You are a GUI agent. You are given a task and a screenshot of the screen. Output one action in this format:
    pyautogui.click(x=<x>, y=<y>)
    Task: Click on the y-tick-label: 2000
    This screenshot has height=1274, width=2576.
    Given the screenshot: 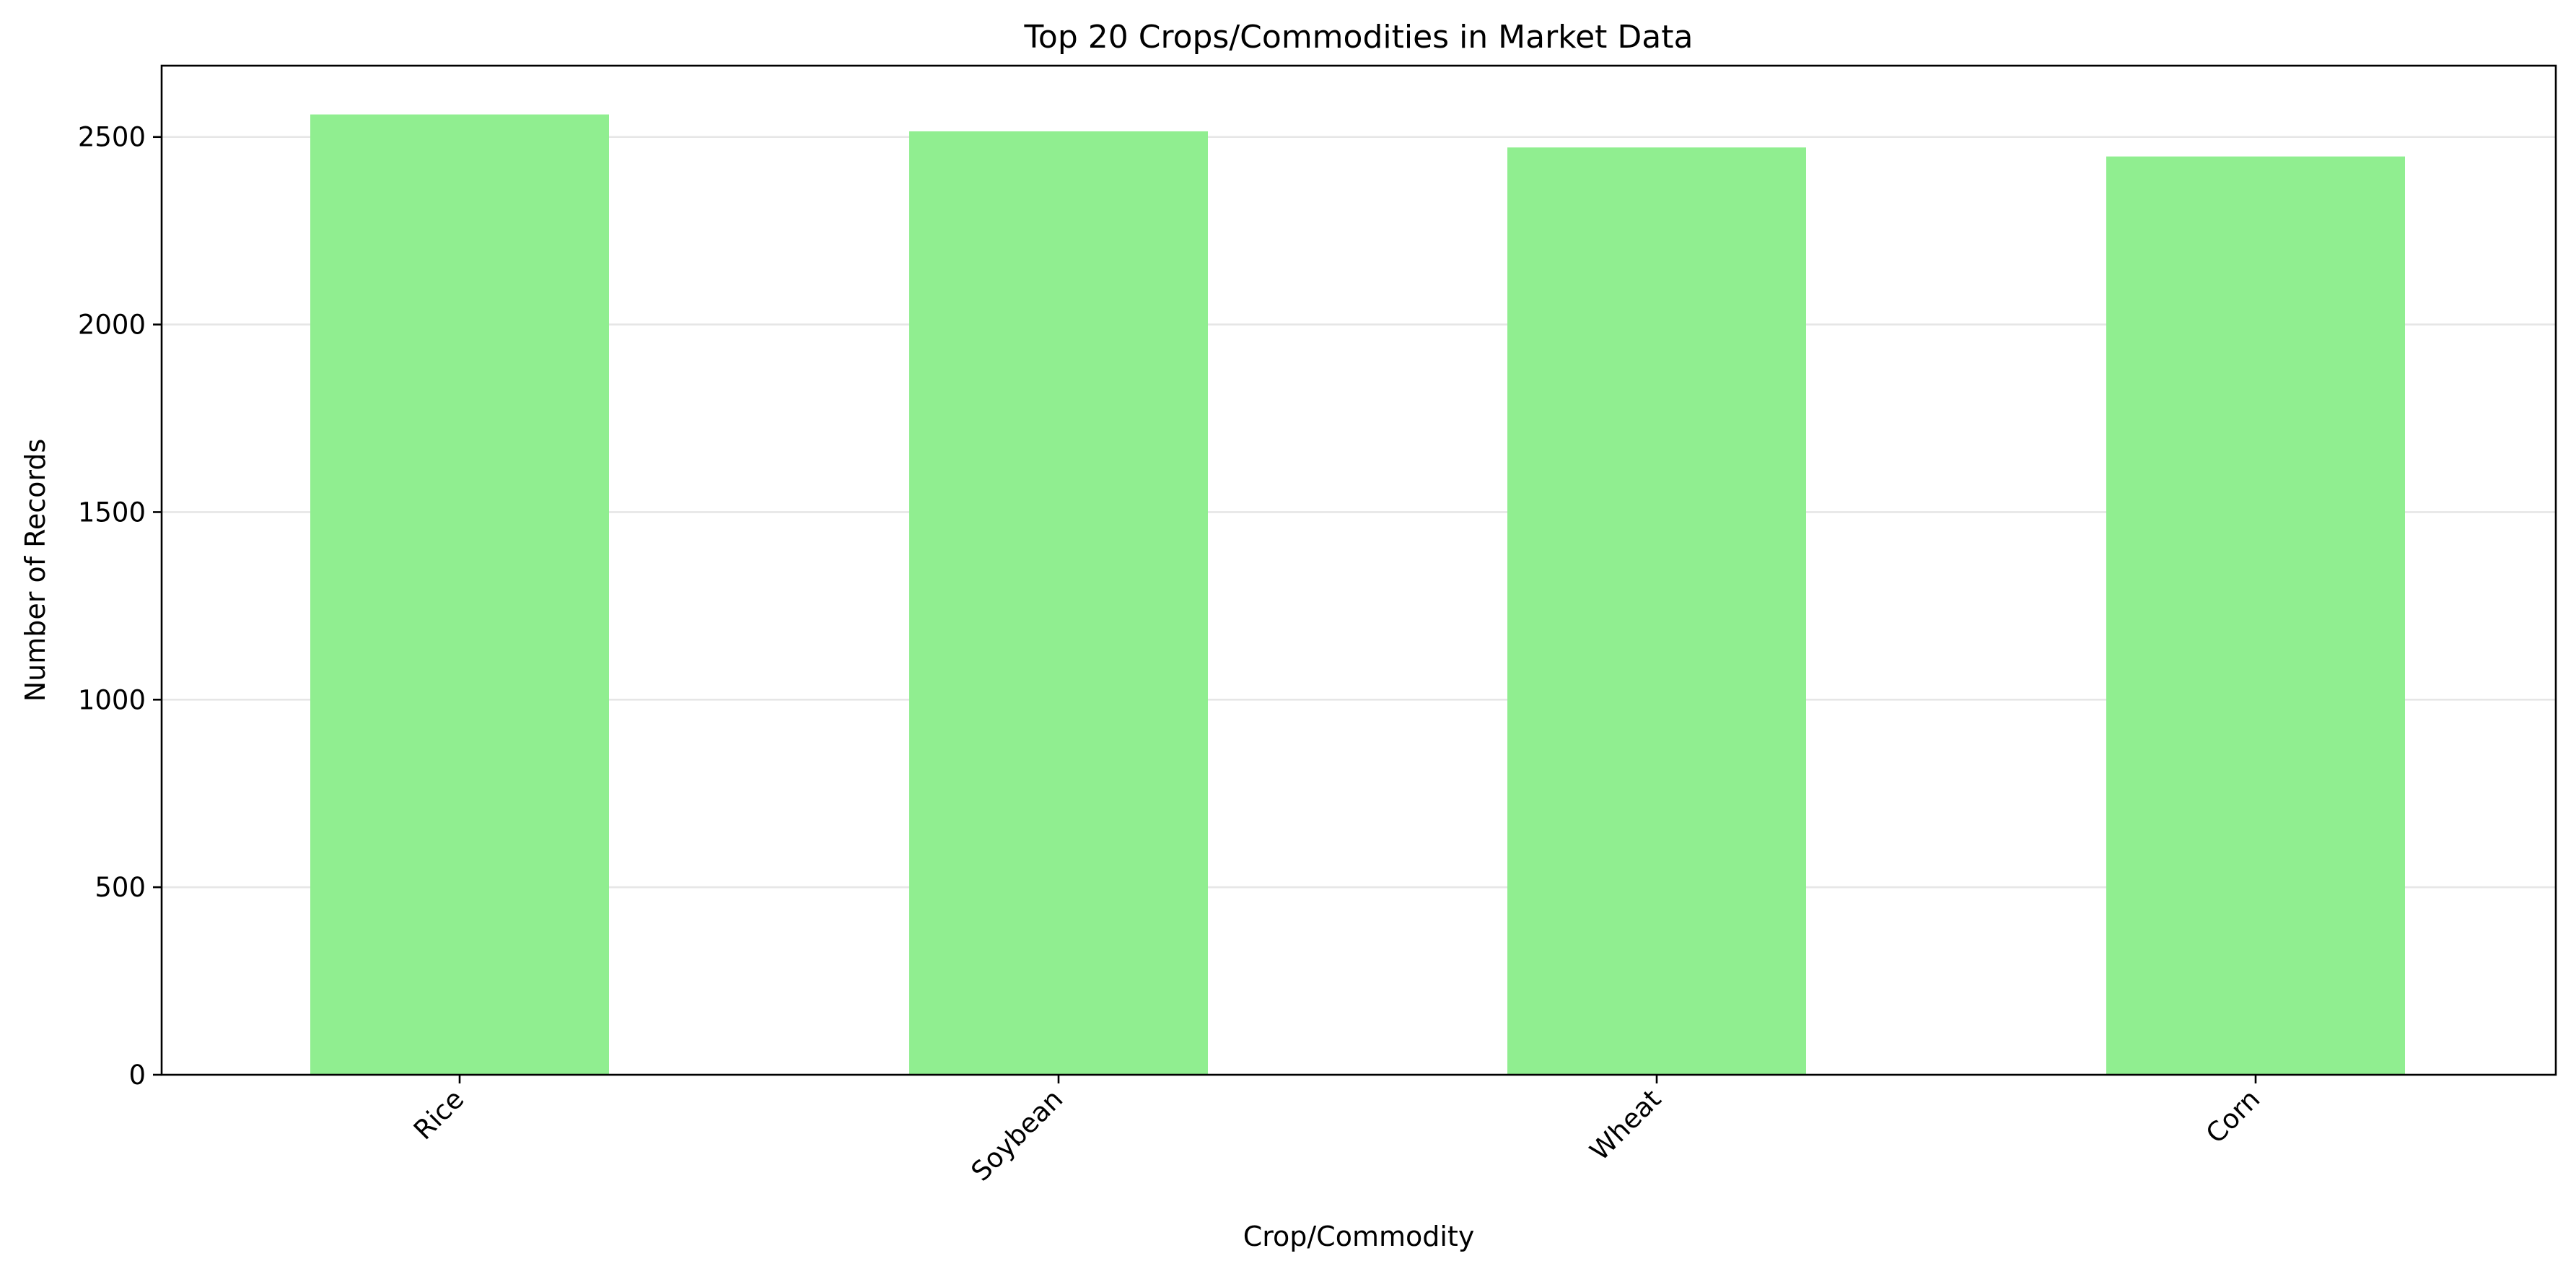 What is the action you would take?
    pyautogui.click(x=112, y=325)
    